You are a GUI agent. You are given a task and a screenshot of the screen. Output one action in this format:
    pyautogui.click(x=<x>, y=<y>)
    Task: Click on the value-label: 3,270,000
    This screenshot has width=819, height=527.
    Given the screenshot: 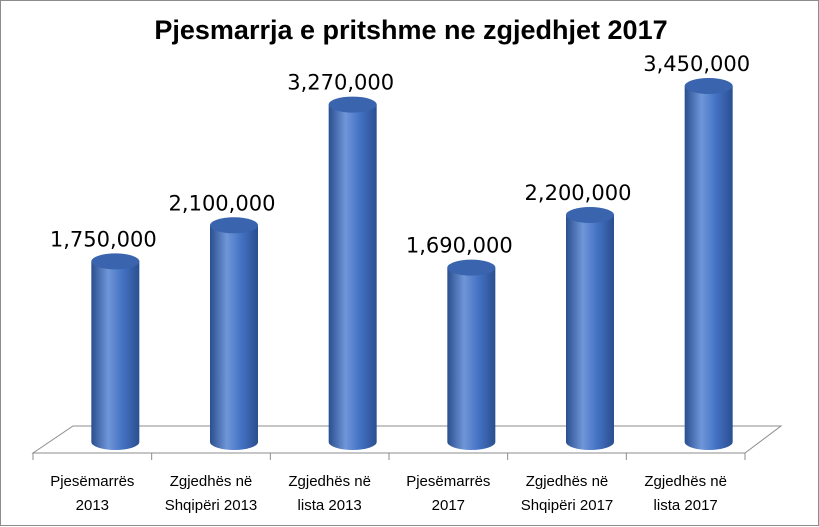 What is the action you would take?
    pyautogui.click(x=340, y=83)
    